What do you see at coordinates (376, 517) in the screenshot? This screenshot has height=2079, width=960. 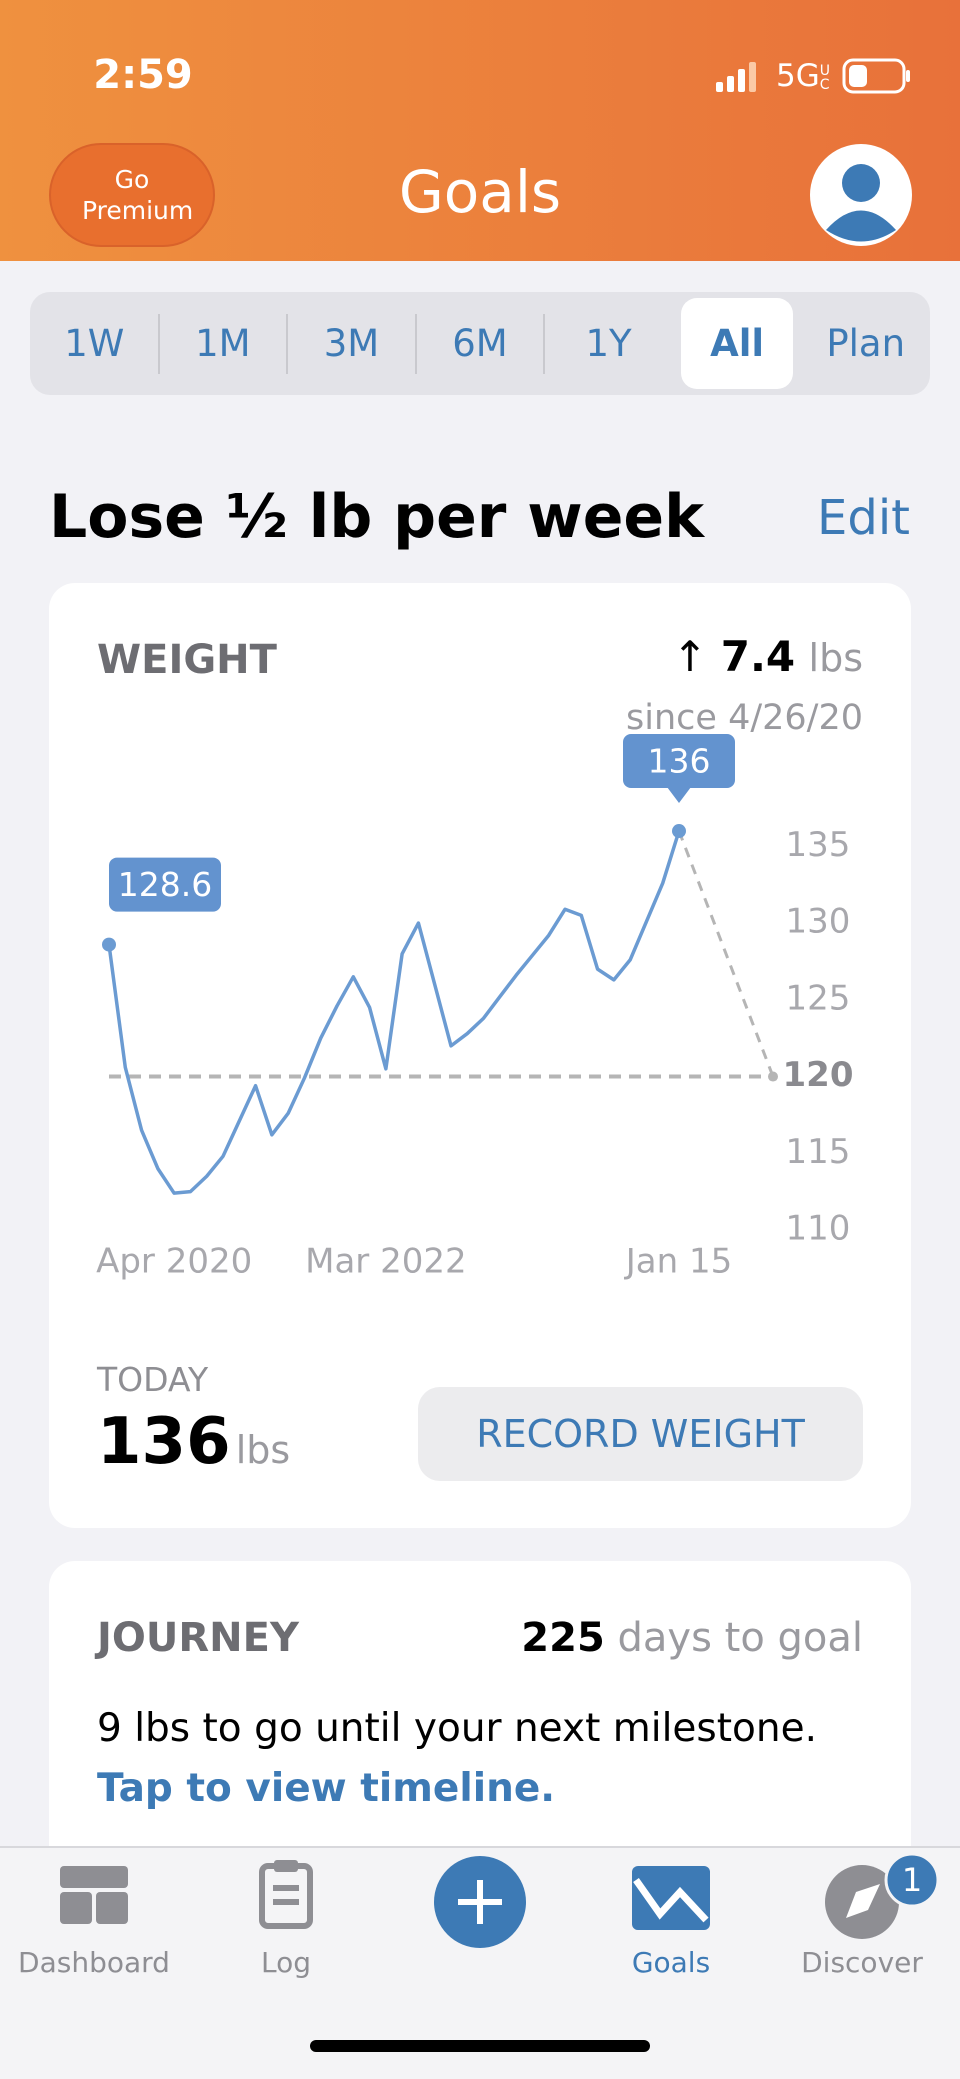 I see `goal-title: Lose ½ lb per week` at bounding box center [376, 517].